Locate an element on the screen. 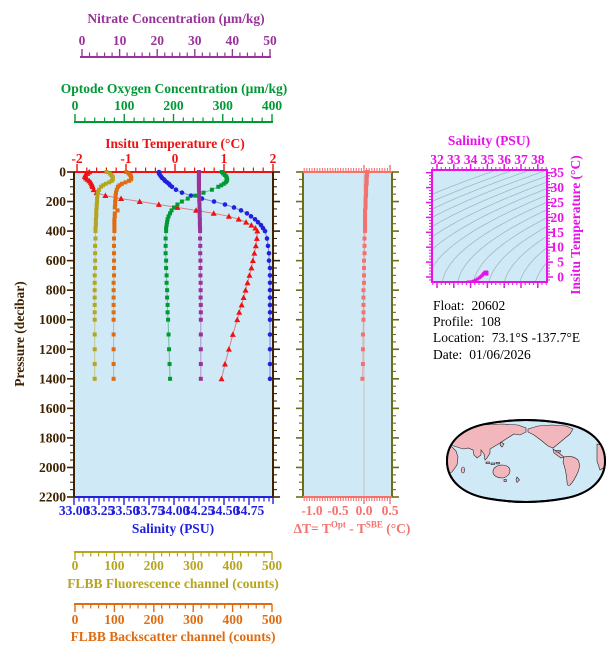 This screenshot has width=609, height=663. float-info-line: Profile: 108 is located at coordinates (506, 322).